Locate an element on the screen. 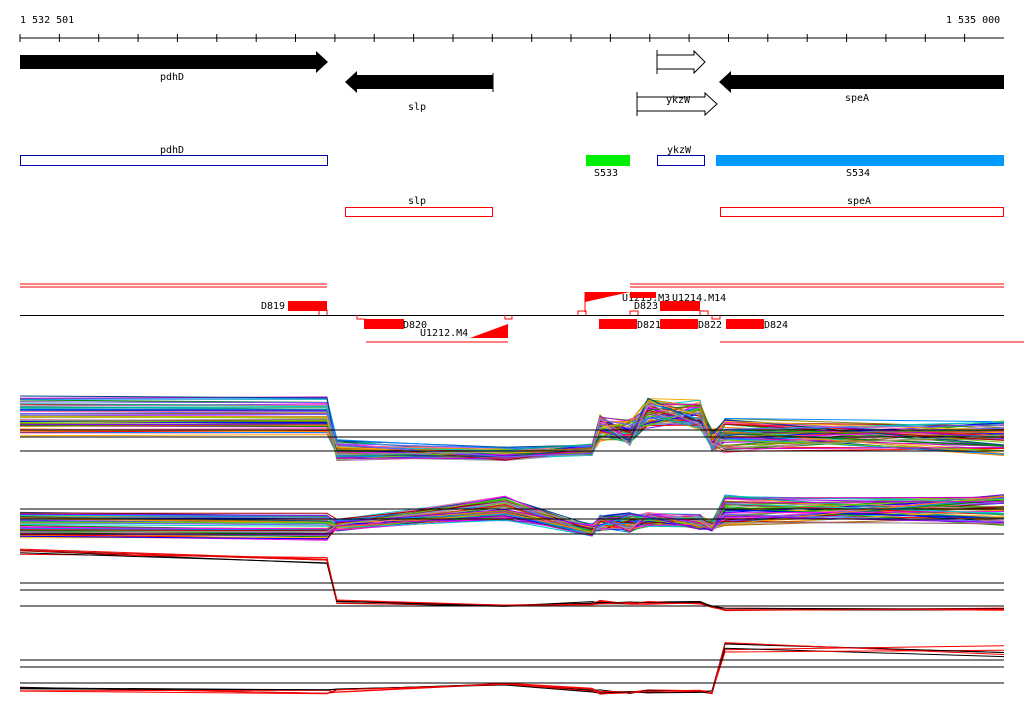 This screenshot has width=1024, height=714. feature-U1213.M3-triangle is located at coordinates (607, 297).